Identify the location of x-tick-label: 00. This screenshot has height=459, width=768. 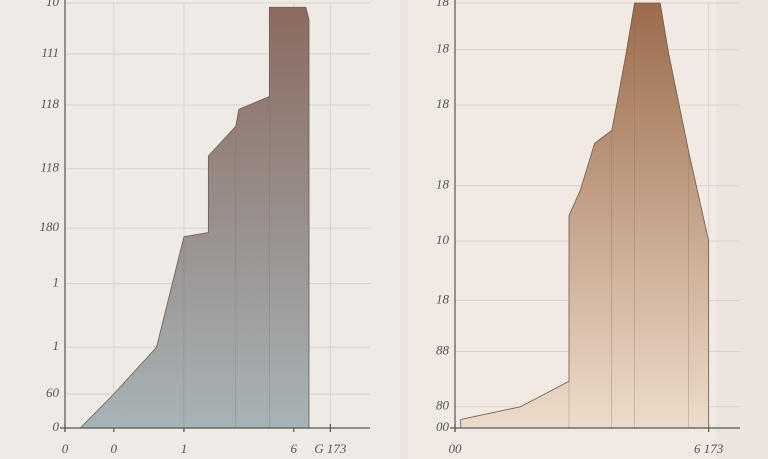
(456, 448).